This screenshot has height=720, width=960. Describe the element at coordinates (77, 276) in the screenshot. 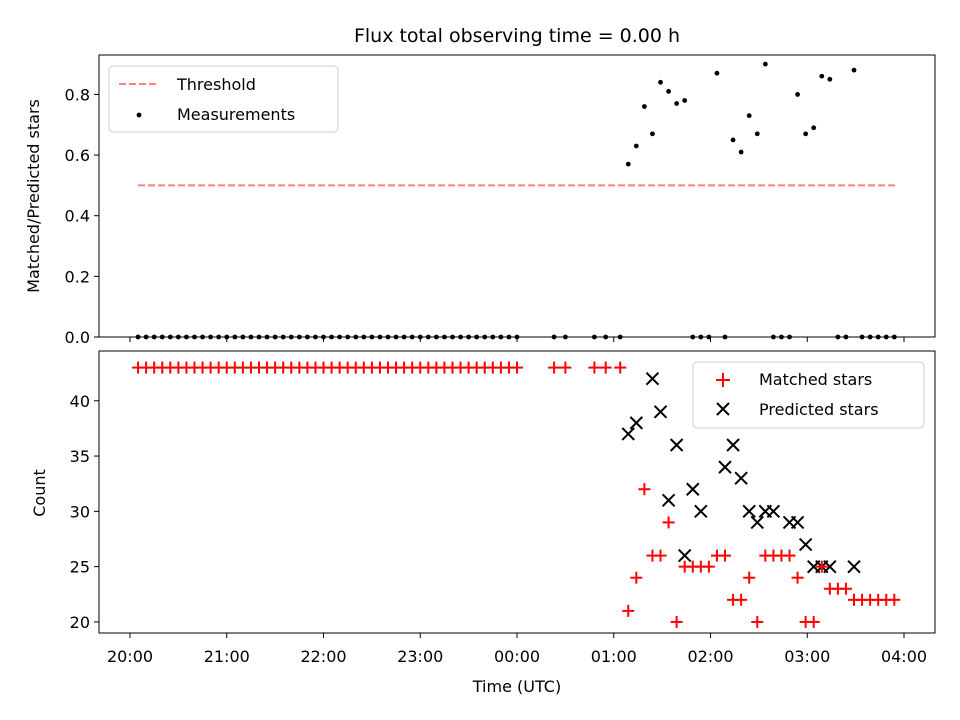

I see `ratio-y-tick-label: 0.2` at that location.